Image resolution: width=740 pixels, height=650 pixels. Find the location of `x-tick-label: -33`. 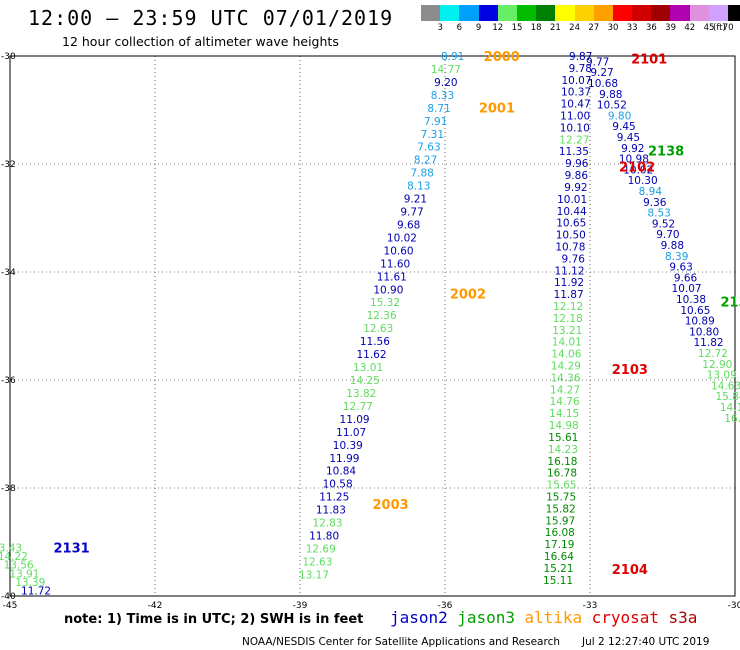

x-tick-label: -33 is located at coordinates (590, 606).